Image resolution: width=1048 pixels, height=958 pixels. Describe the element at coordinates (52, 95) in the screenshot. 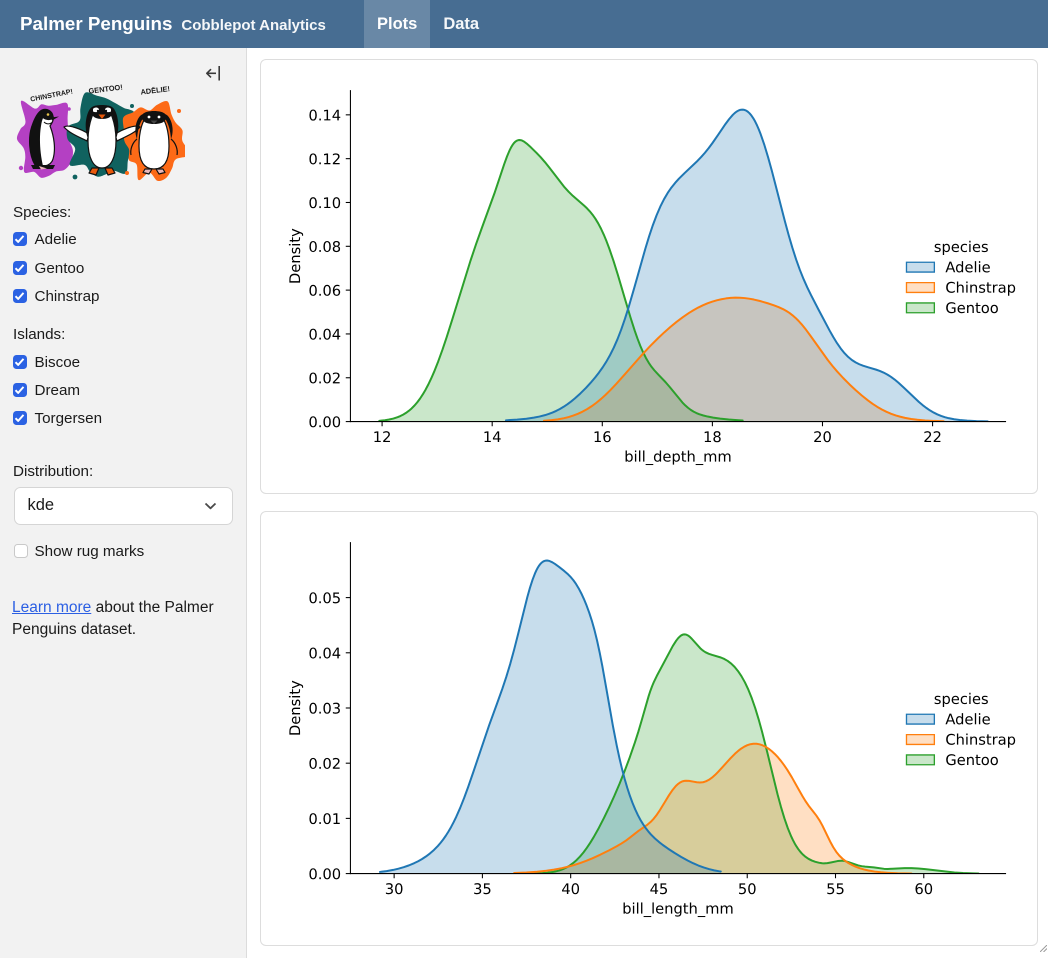

I see `svg-text: CHINSTRAP!` at that location.